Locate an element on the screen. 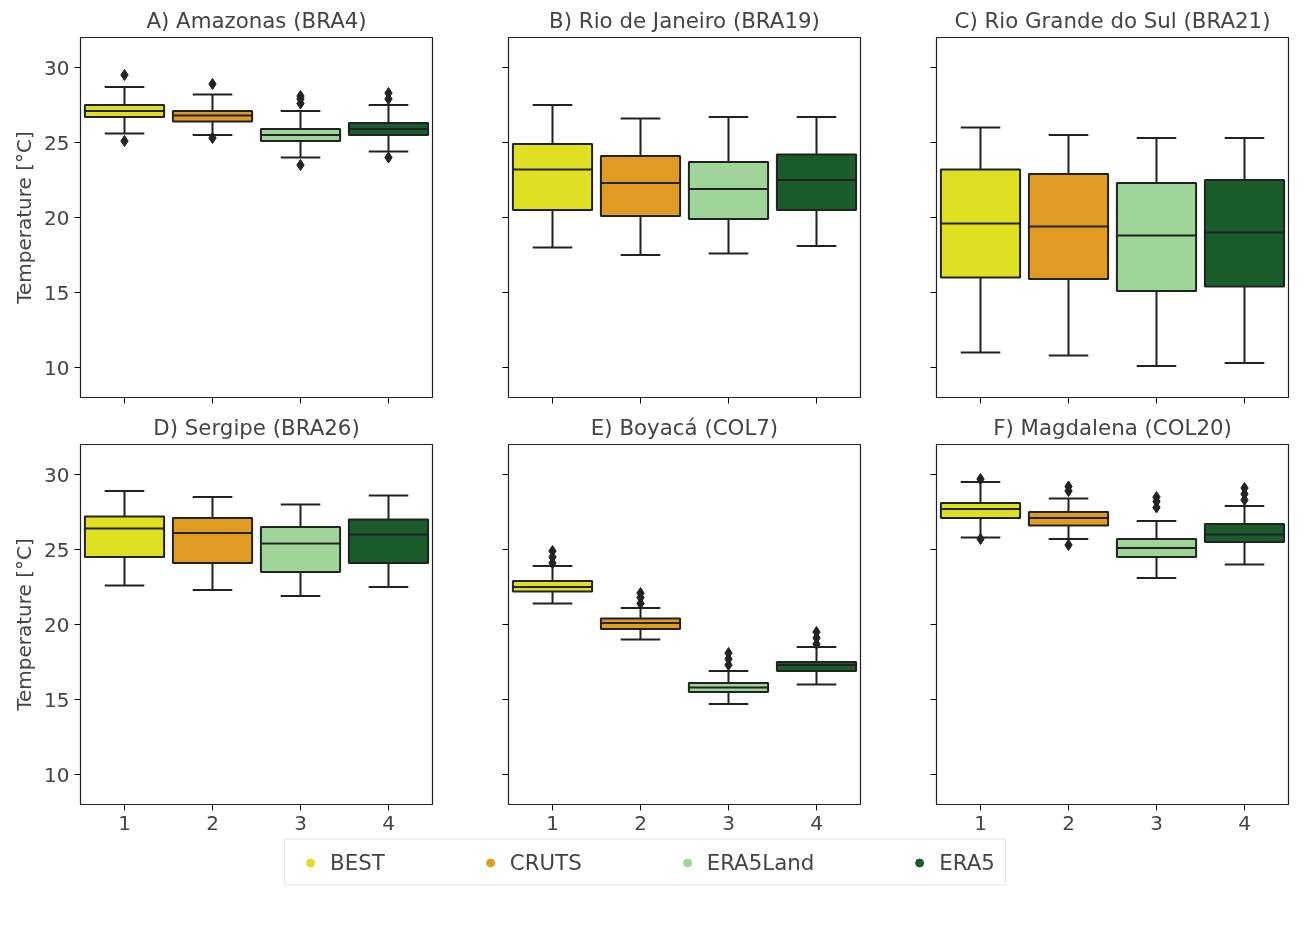 This screenshot has width=1311, height=949. chart-title: F) Magdalena (COL20) is located at coordinates (1112, 427).